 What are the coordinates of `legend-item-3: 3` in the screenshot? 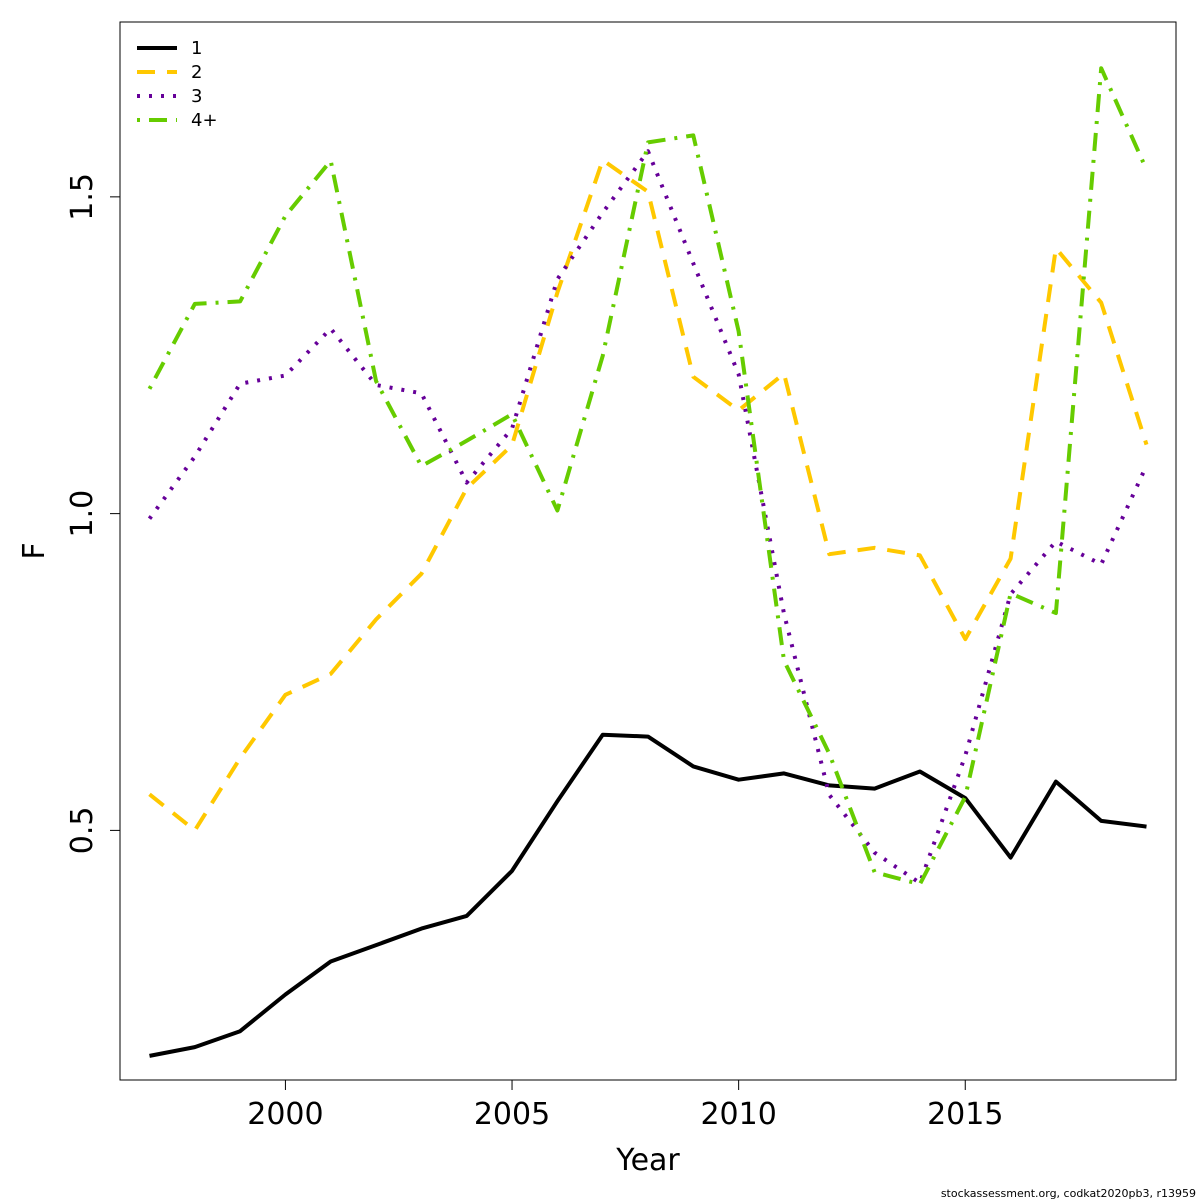 It's located at (169, 96).